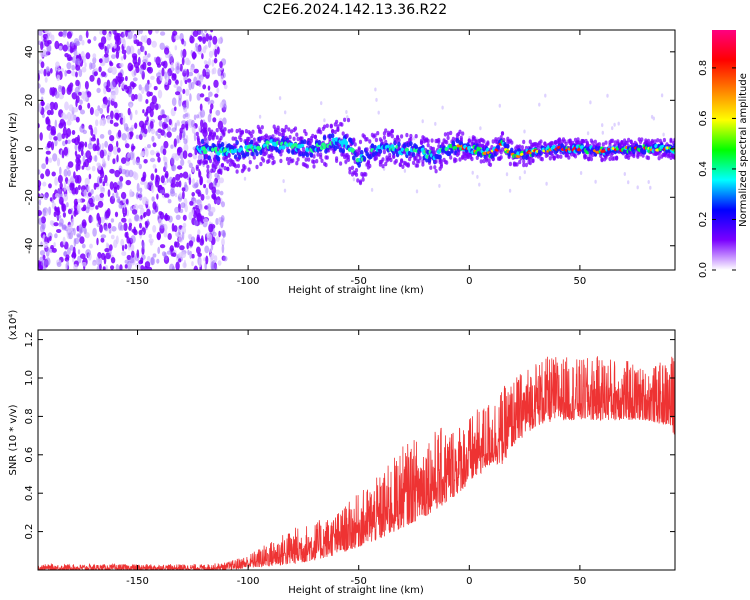 The height and width of the screenshot is (600, 750). I want to click on spectrogram-ytick-label: 40, so click(29, 51).